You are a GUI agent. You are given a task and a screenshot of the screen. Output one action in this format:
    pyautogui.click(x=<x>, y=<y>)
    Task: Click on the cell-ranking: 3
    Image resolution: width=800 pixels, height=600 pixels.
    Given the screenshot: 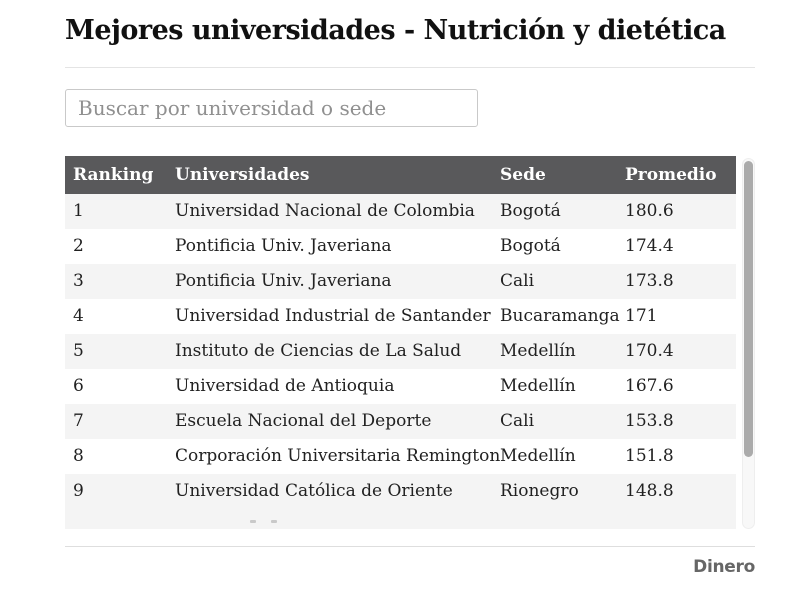 What is the action you would take?
    pyautogui.click(x=78, y=281)
    